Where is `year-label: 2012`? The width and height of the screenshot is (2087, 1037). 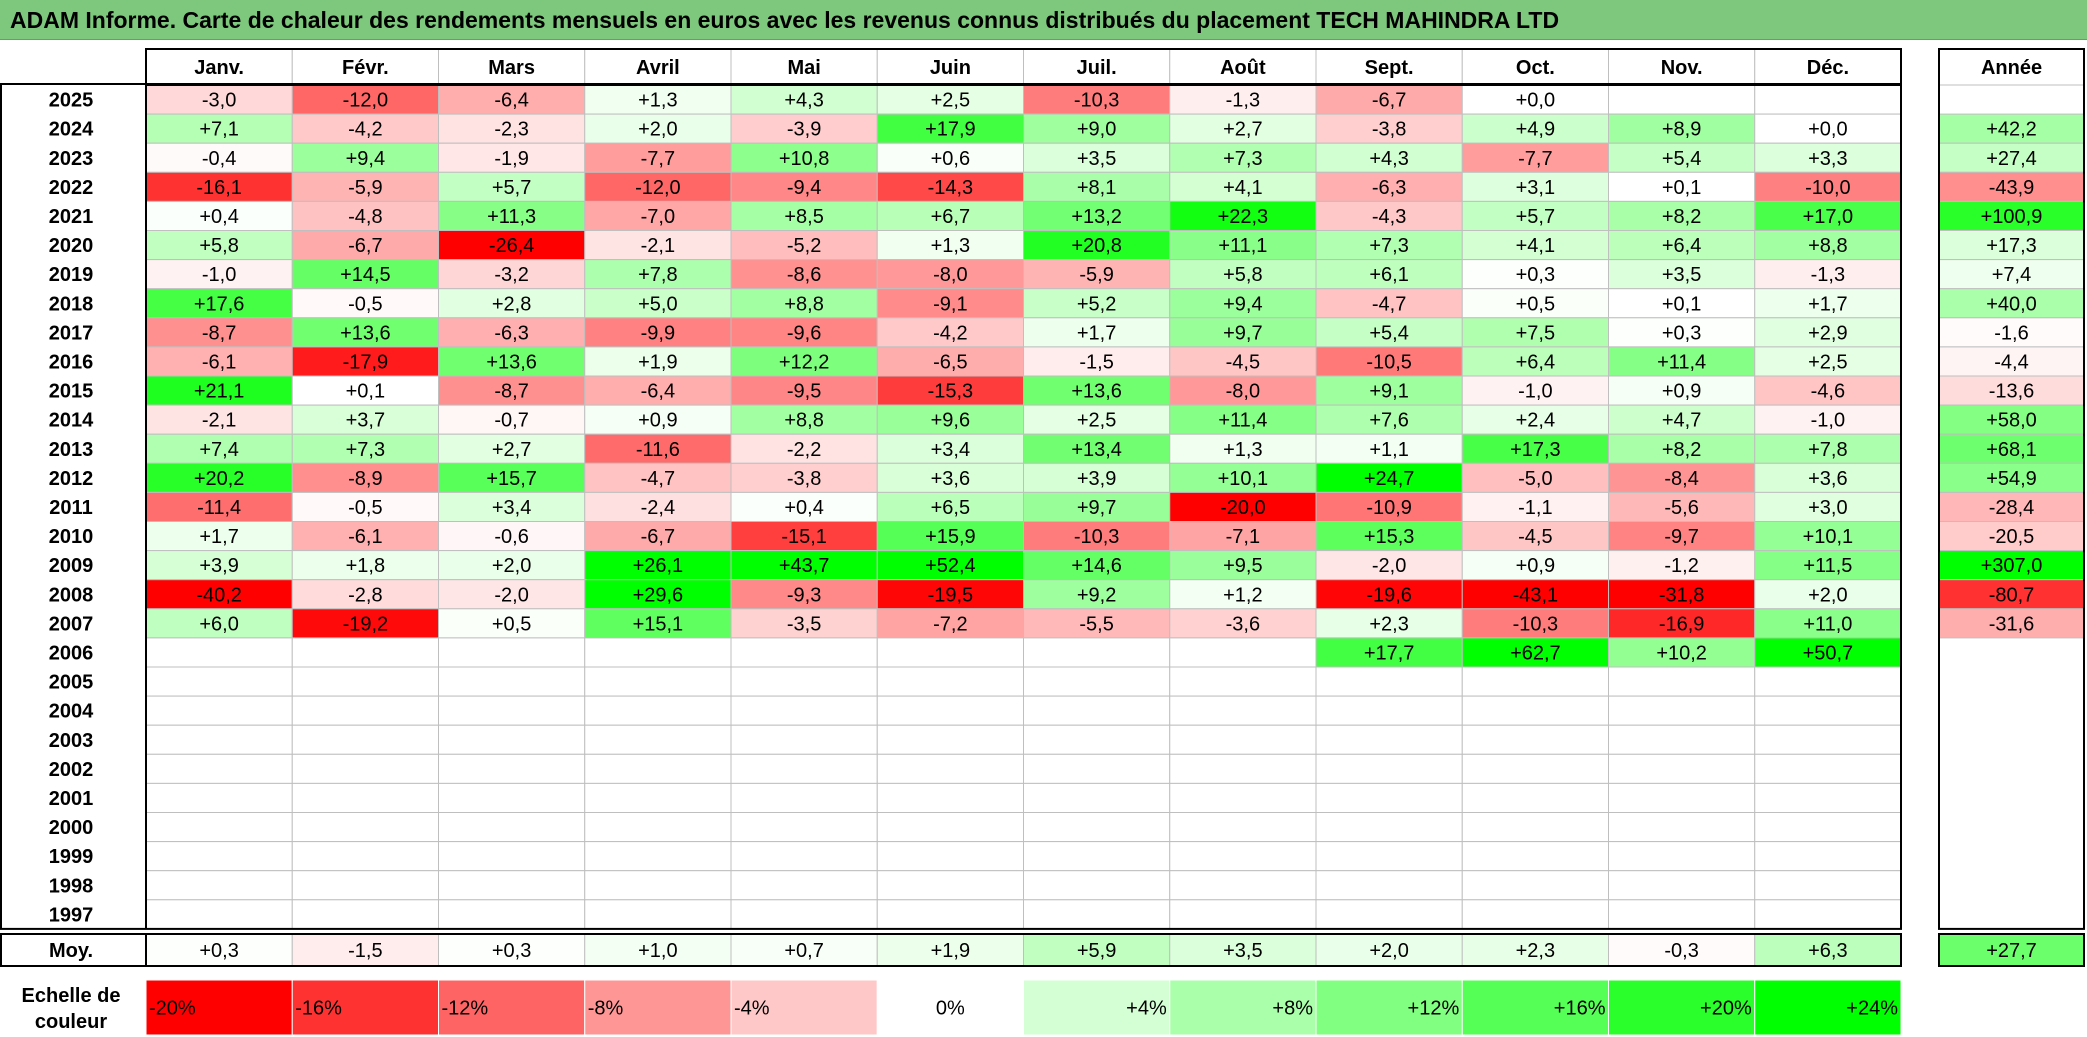
year-label: 2012 is located at coordinates (71, 479).